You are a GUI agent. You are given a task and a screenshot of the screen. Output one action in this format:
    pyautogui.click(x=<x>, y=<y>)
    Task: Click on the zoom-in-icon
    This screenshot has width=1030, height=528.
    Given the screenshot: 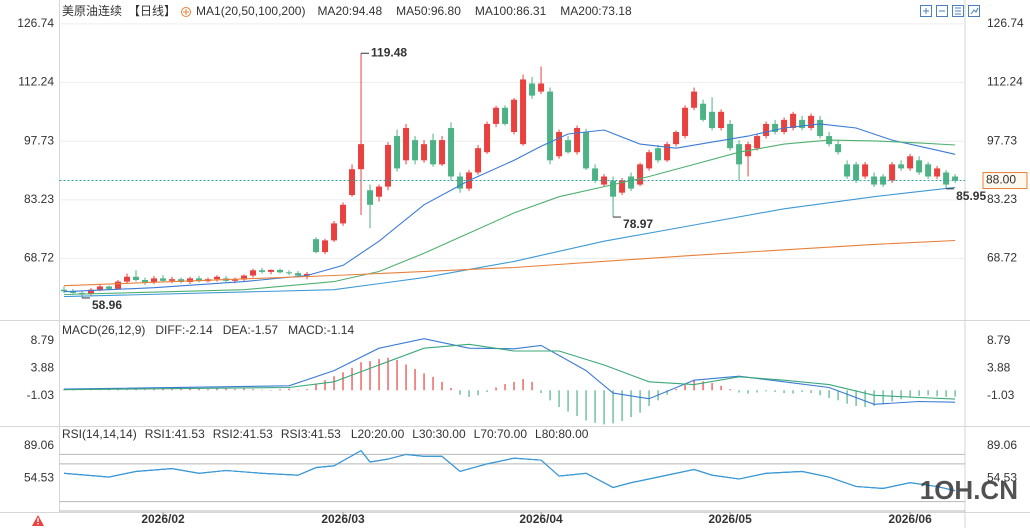 What is the action you would take?
    pyautogui.click(x=926, y=11)
    